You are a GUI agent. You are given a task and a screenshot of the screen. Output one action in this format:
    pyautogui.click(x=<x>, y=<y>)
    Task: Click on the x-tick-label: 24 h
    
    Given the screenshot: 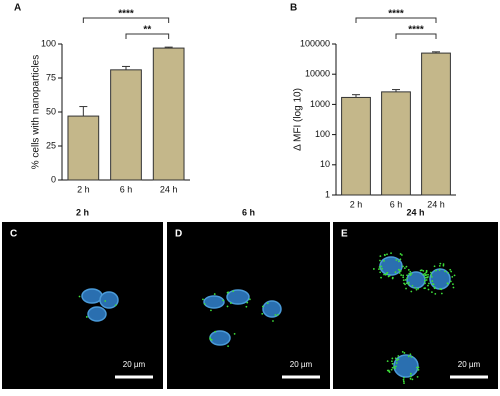 What is the action you would take?
    pyautogui.click(x=169, y=189)
    